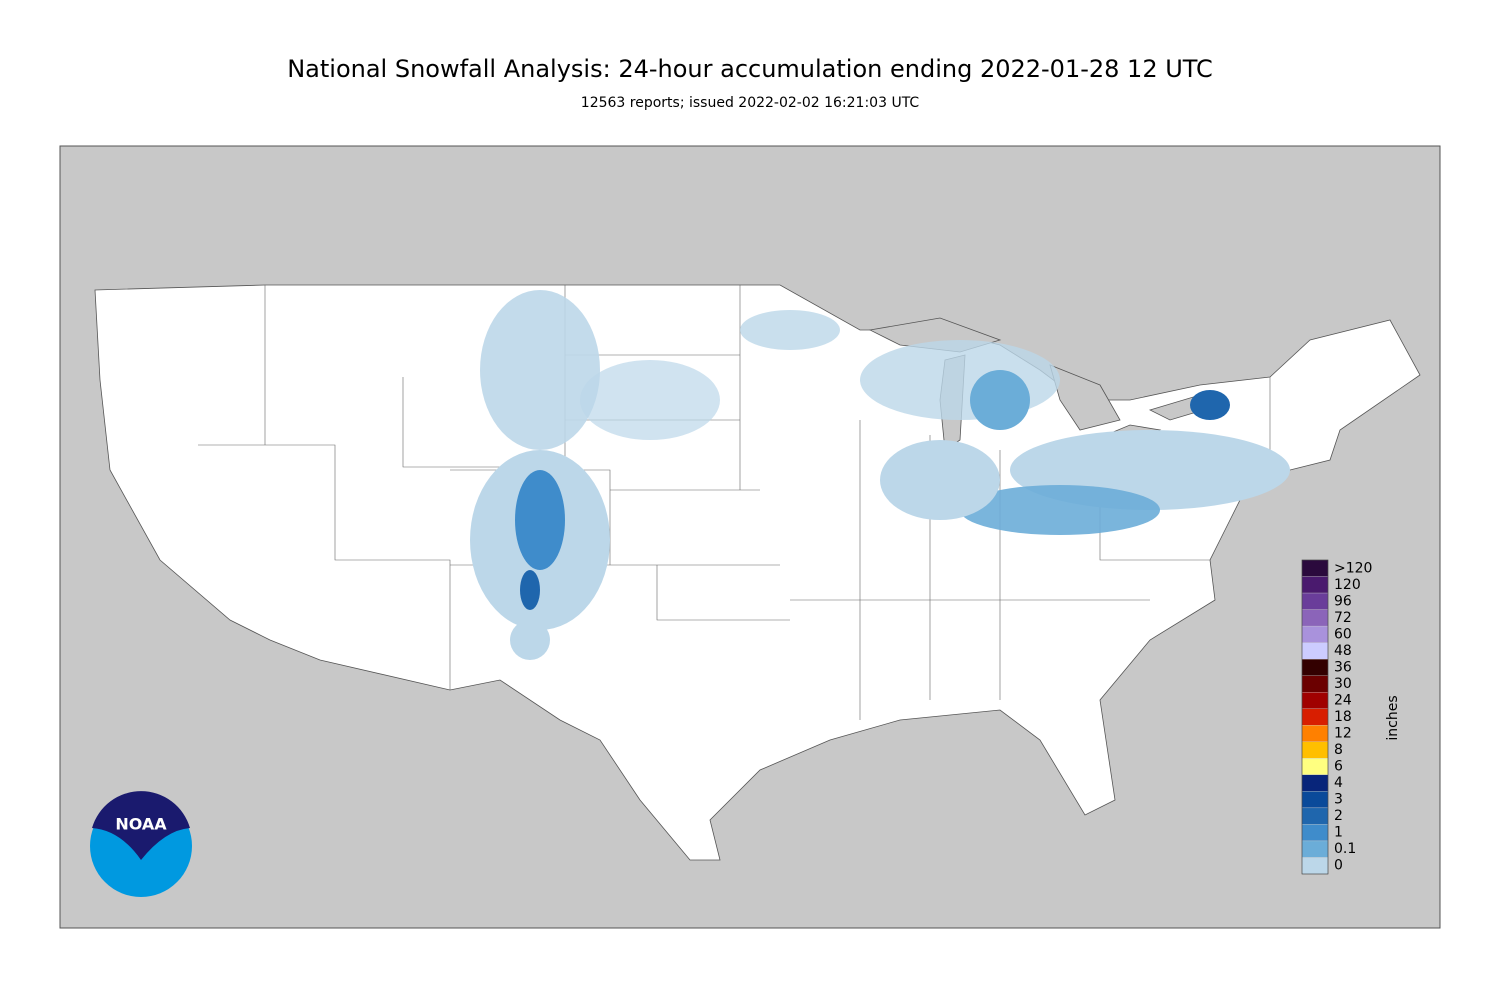 The height and width of the screenshot is (982, 1500). I want to click on legend-label: 4, so click(1338, 783).